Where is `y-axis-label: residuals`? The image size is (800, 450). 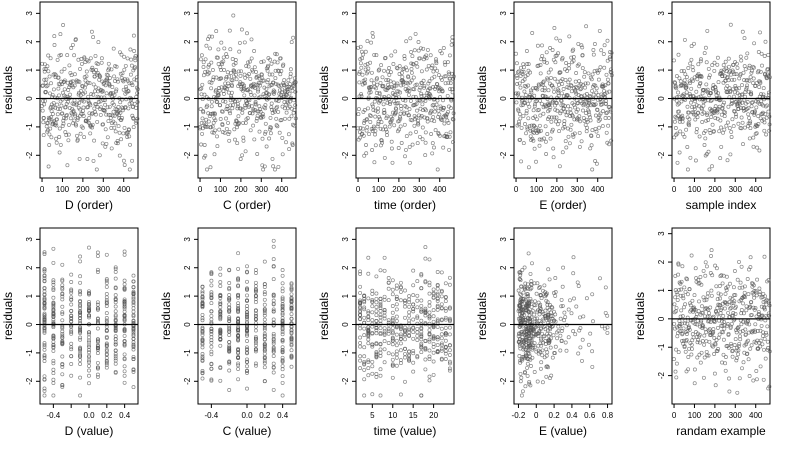
y-axis-label: residuals is located at coordinates (640, 316).